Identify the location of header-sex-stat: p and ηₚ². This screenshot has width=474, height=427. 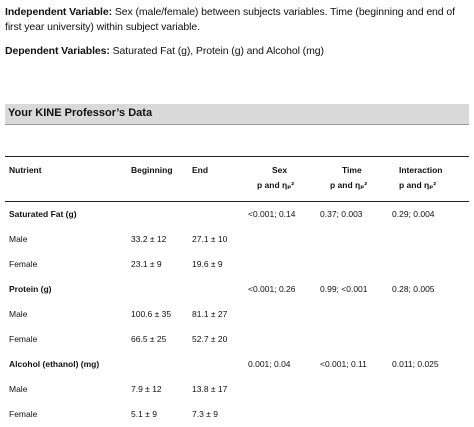
(276, 185).